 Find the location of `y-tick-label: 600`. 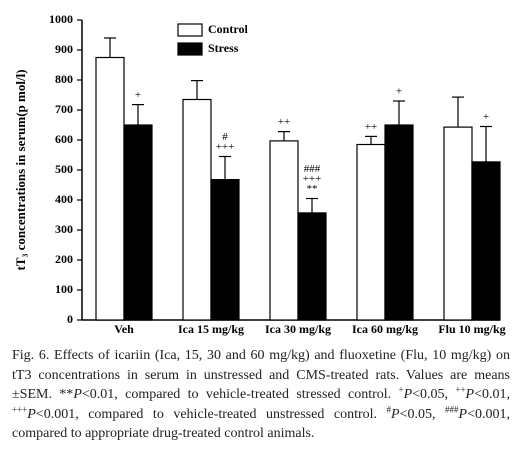

y-tick-label: 600 is located at coordinates (64, 139).